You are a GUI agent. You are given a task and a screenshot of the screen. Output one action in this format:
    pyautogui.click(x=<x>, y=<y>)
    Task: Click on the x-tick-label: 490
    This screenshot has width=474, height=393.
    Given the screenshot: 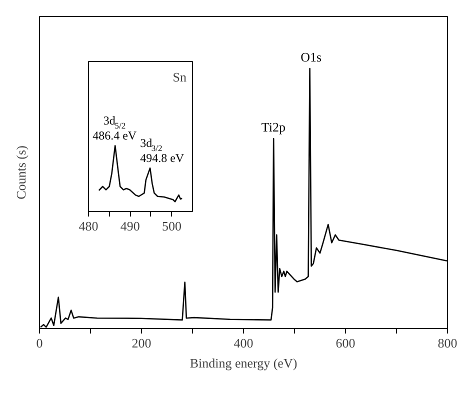 What is the action you would take?
    pyautogui.click(x=130, y=226)
    